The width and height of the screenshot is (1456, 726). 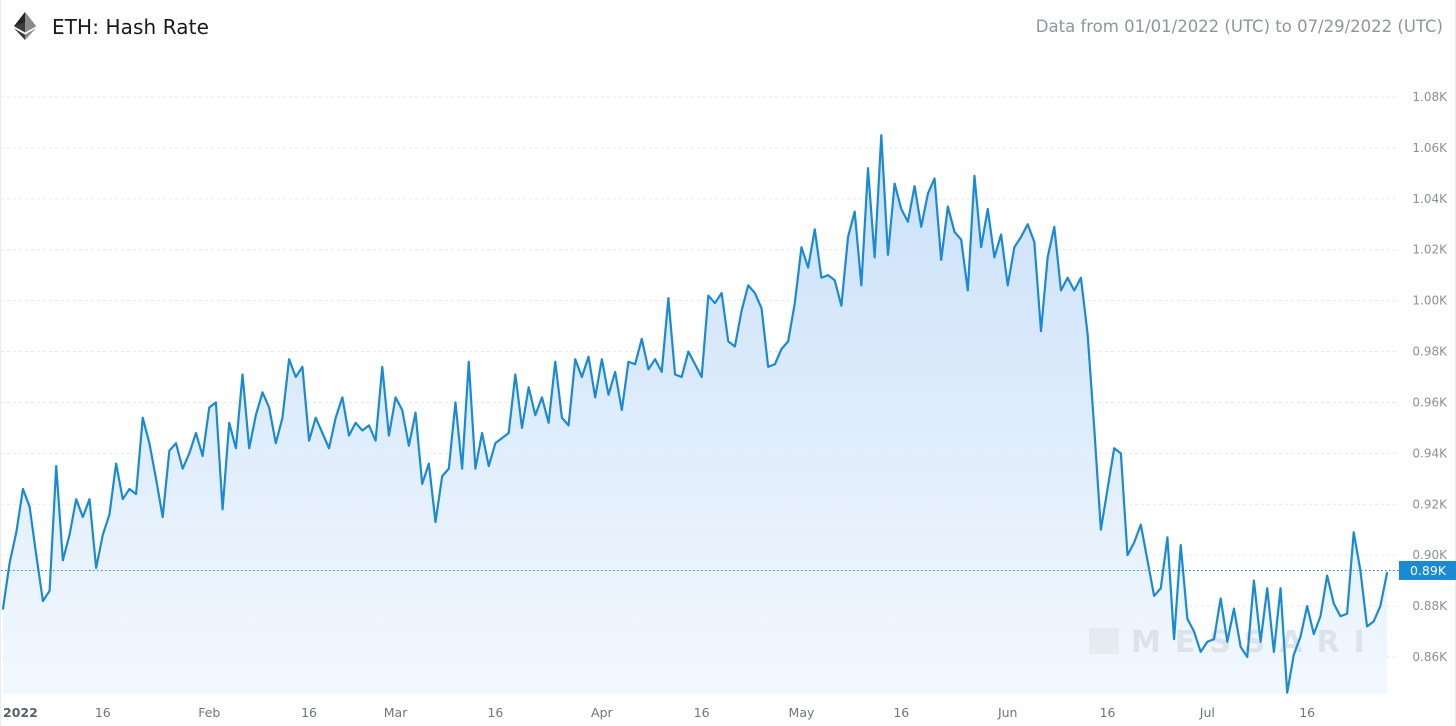 I want to click on x-tick-label: Mar, so click(x=396, y=712).